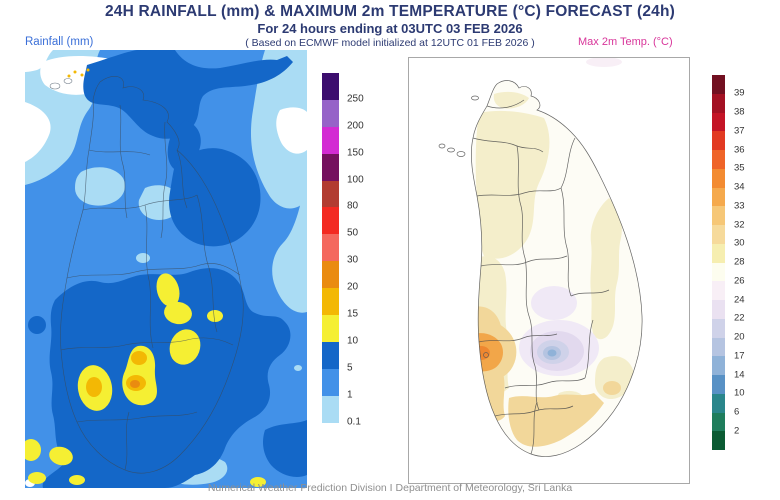  What do you see at coordinates (343, 357) in the screenshot?
I see `legend-row: 5` at bounding box center [343, 357].